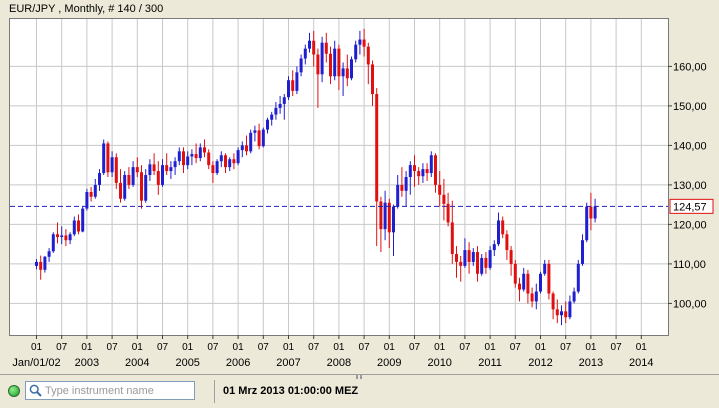  What do you see at coordinates (291, 391) in the screenshot?
I see `cursor-datetime: 01 Mrz 2013 01:00:00 MEZ` at bounding box center [291, 391].